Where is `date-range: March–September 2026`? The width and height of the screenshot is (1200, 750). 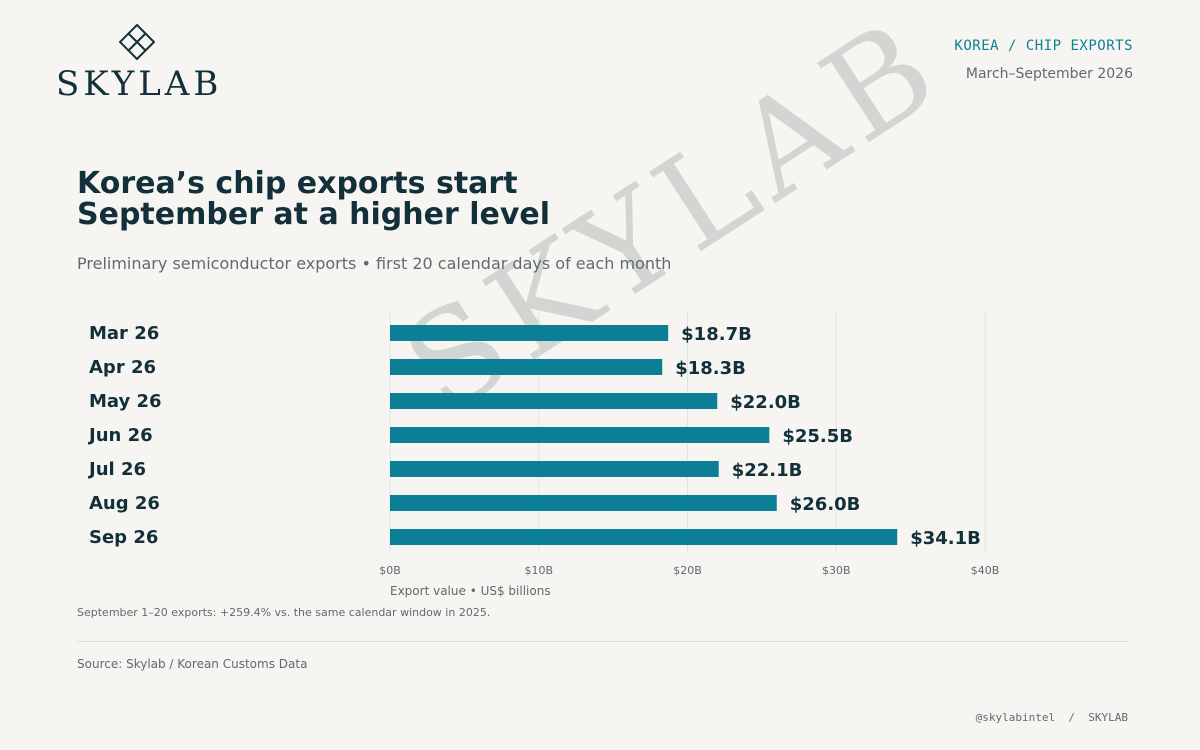 date-range: March–September 2026 is located at coordinates (1049, 74).